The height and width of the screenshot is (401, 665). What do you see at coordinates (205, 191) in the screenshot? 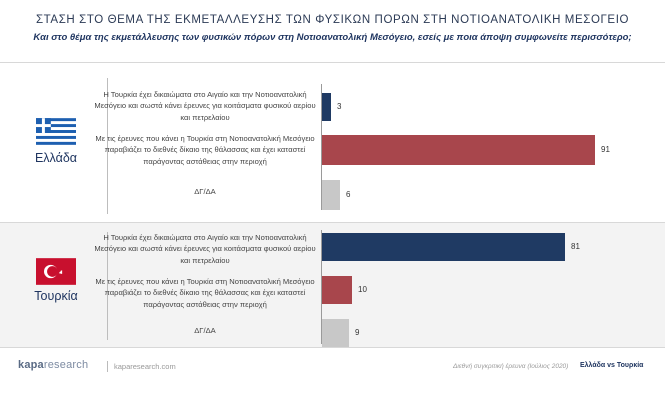
I see `category-label-greece-3: ΔΓ/ΔΑ` at bounding box center [205, 191].